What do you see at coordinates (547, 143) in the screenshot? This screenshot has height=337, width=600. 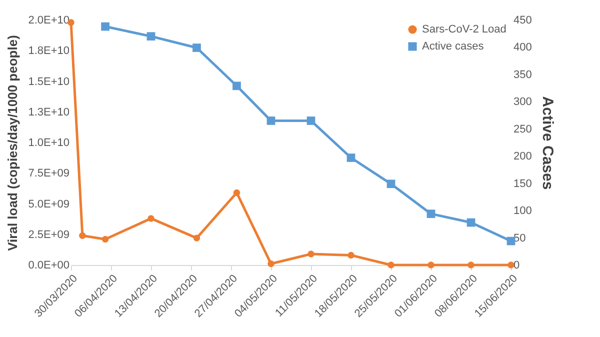 I see `y2-axis-title: Active Cases` at bounding box center [547, 143].